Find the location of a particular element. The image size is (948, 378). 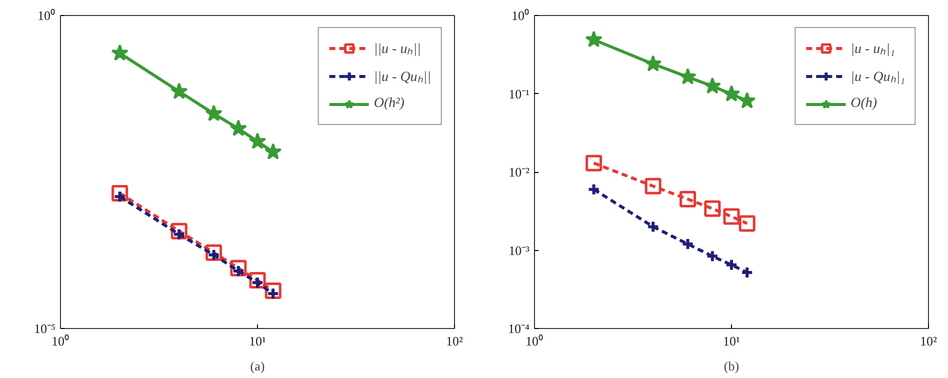

legend-label: |u - Quₕ|₁ is located at coordinates (877, 77).